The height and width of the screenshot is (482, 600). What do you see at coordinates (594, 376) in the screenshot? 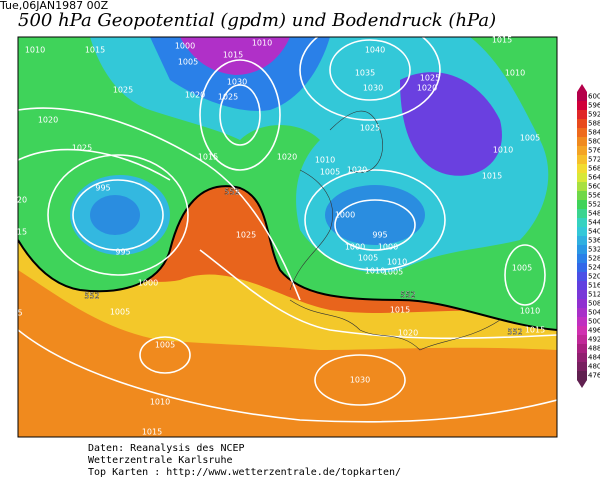
I see `colorbar-label: 476` at bounding box center [594, 376].